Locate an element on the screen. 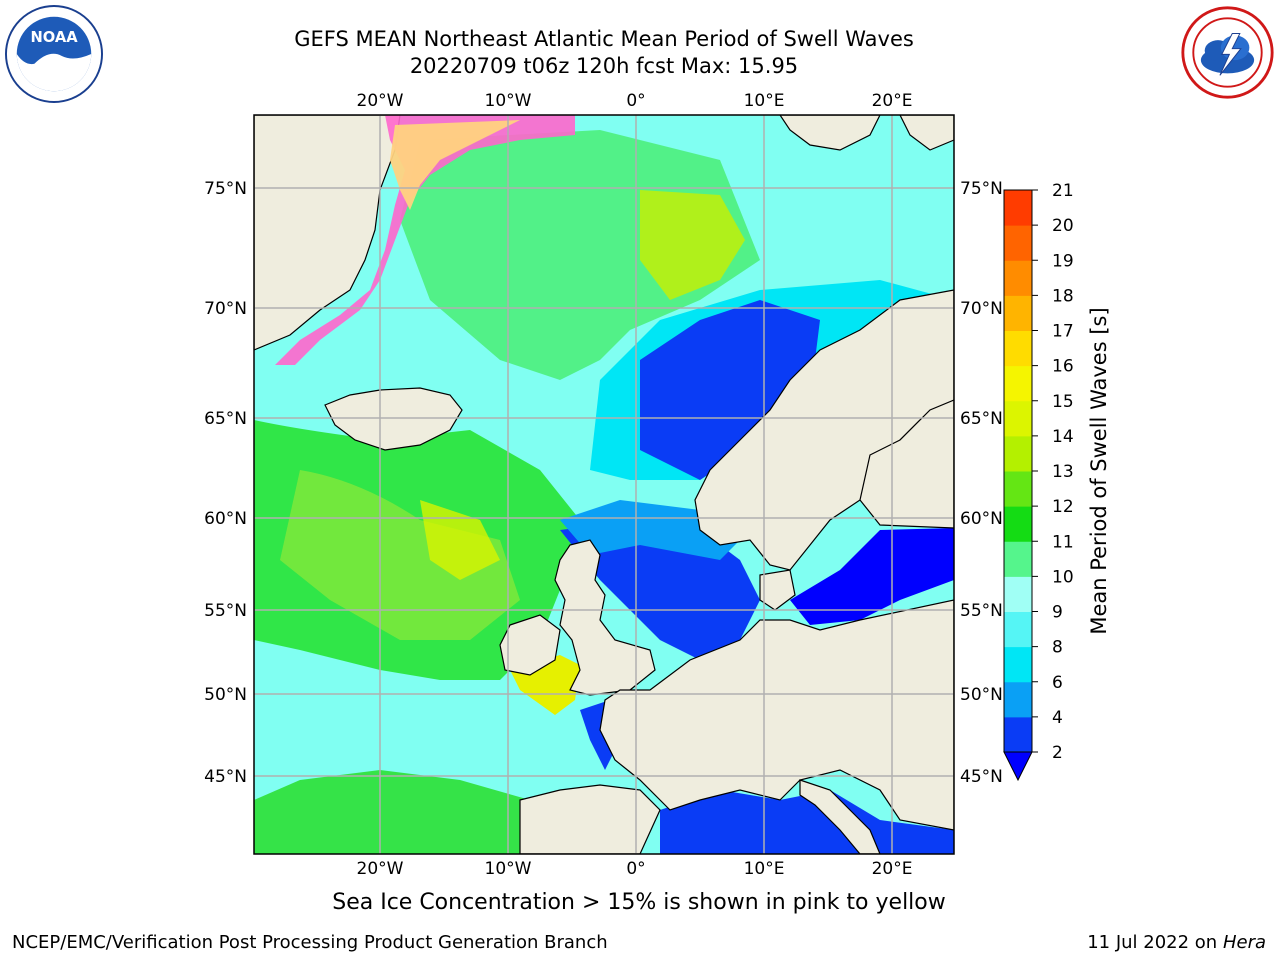 The image size is (1280, 960). colorbar-tick-label: 16 is located at coordinates (1063, 367).